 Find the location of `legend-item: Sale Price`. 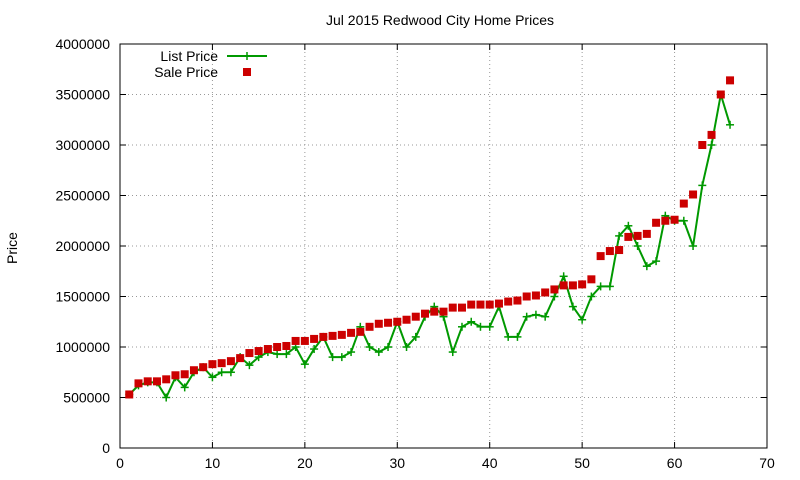

legend-item: Sale Price is located at coordinates (202, 72).